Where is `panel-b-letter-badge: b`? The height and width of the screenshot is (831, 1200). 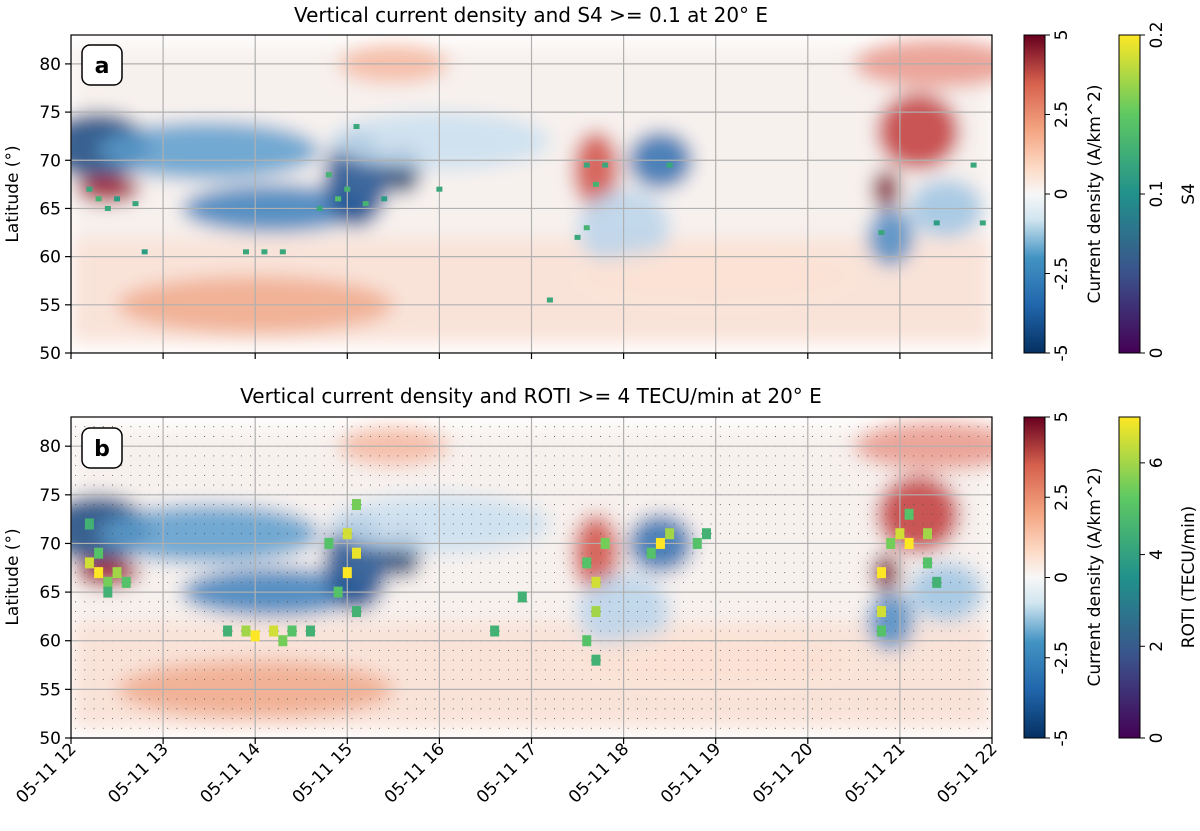 panel-b-letter-badge: b is located at coordinates (102, 448).